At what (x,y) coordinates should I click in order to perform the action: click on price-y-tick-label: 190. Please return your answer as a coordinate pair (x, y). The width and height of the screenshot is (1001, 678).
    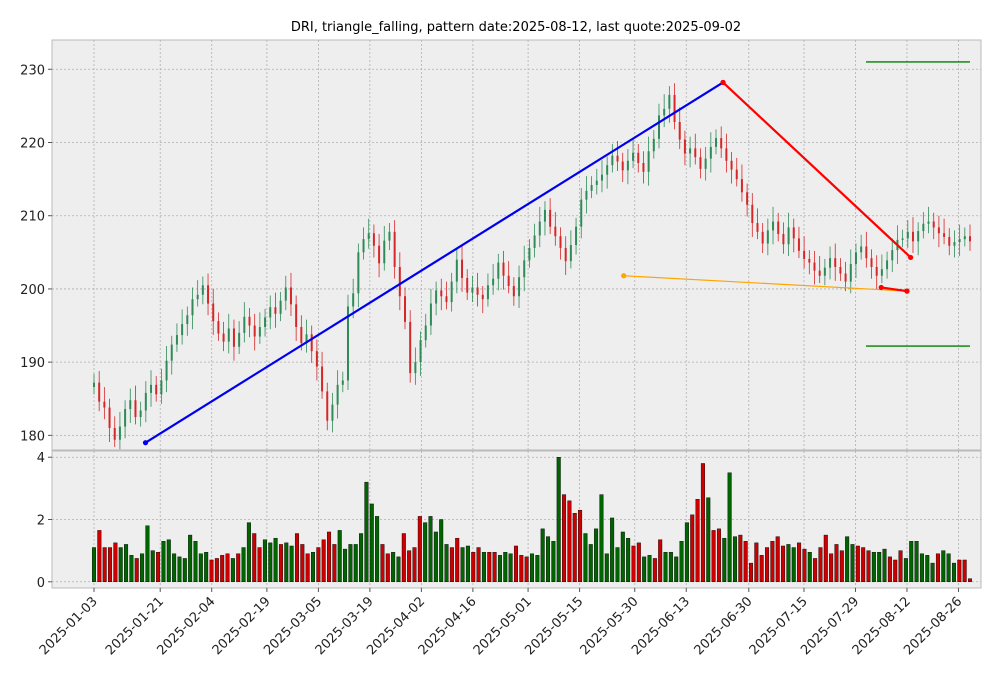
    Looking at the image, I should click on (32, 363).